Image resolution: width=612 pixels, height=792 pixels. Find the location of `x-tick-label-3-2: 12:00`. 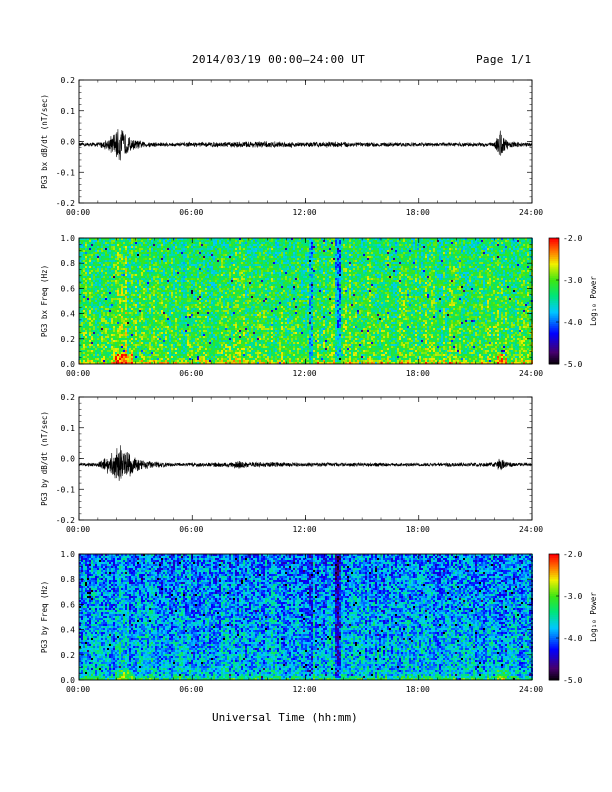

x-tick-label-3-2: 12:00 is located at coordinates (305, 689).